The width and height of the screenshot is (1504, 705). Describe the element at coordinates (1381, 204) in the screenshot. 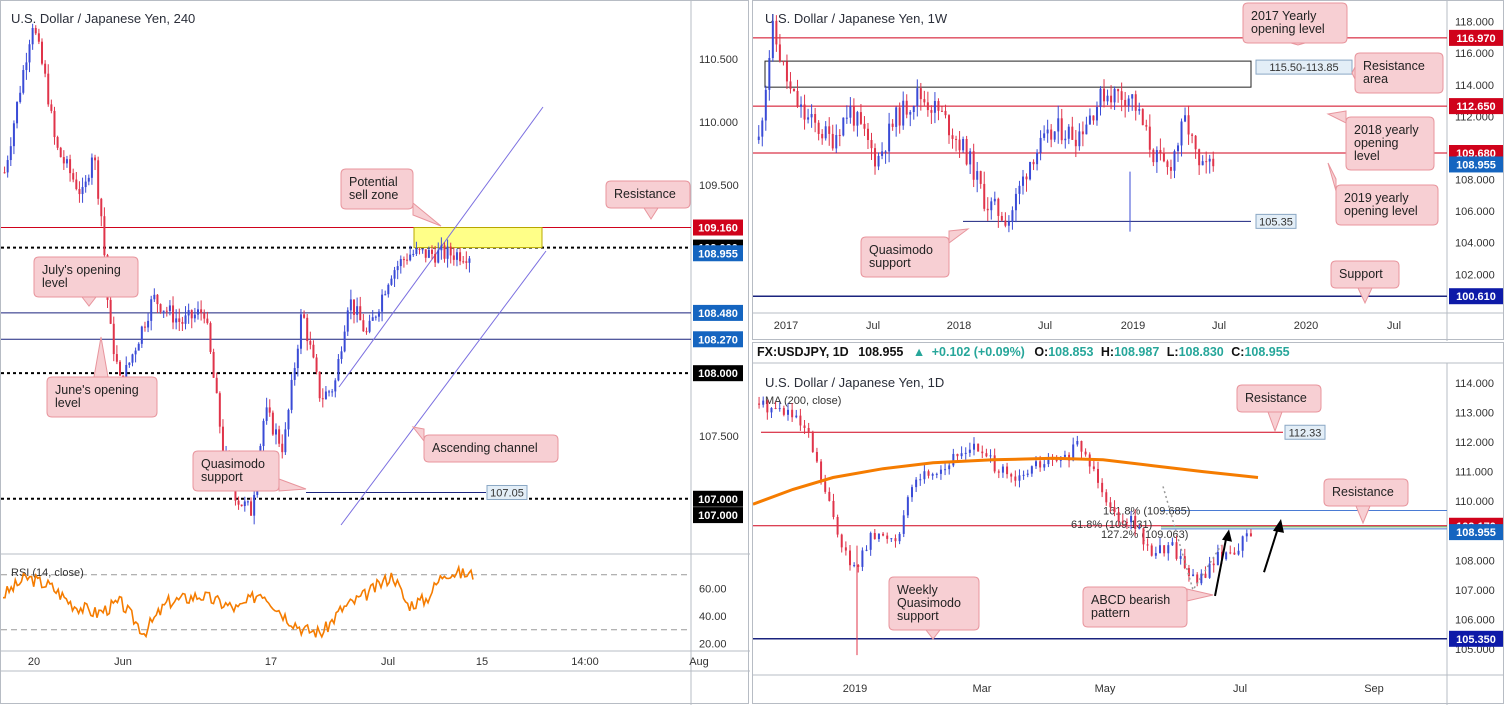

I see `callout-text: 2019 yearly opening level` at that location.